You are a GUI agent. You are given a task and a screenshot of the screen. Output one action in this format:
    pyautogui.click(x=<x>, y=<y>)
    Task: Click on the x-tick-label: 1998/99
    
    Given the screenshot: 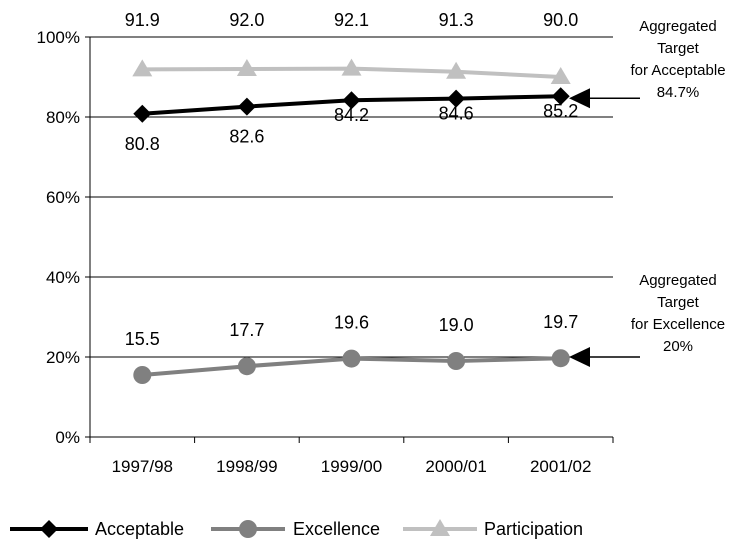 What is the action you would take?
    pyautogui.click(x=246, y=466)
    